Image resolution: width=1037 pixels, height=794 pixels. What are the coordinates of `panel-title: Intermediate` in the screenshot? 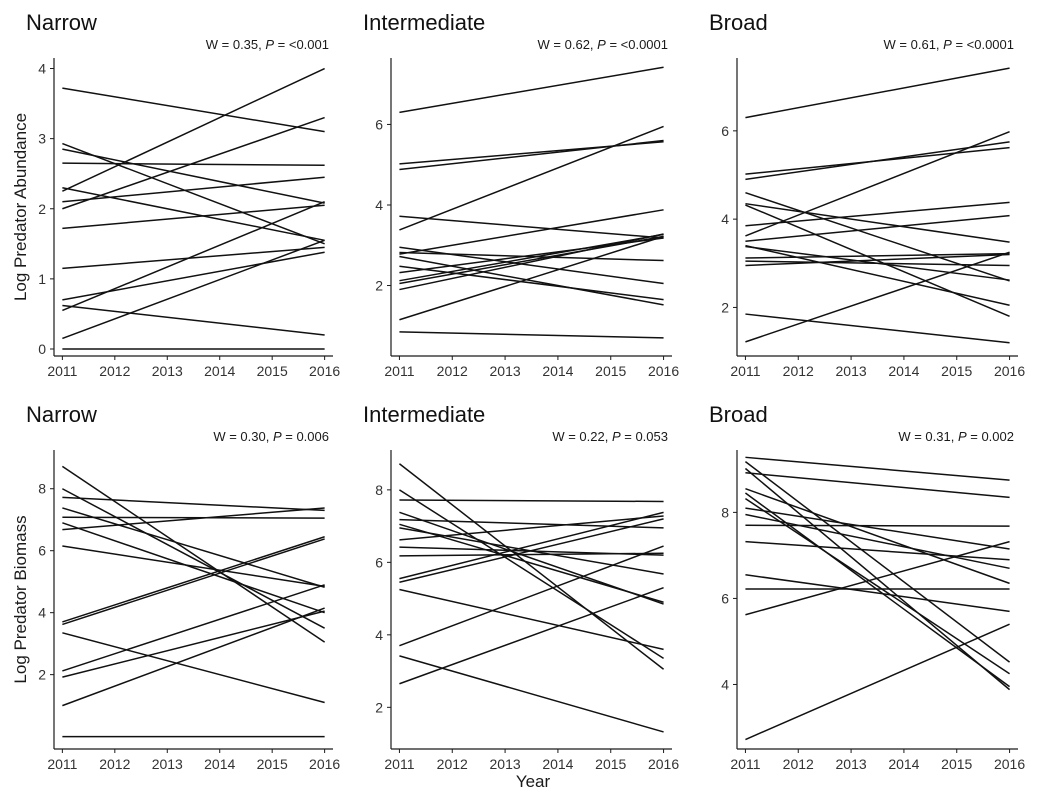 It's located at (424, 414).